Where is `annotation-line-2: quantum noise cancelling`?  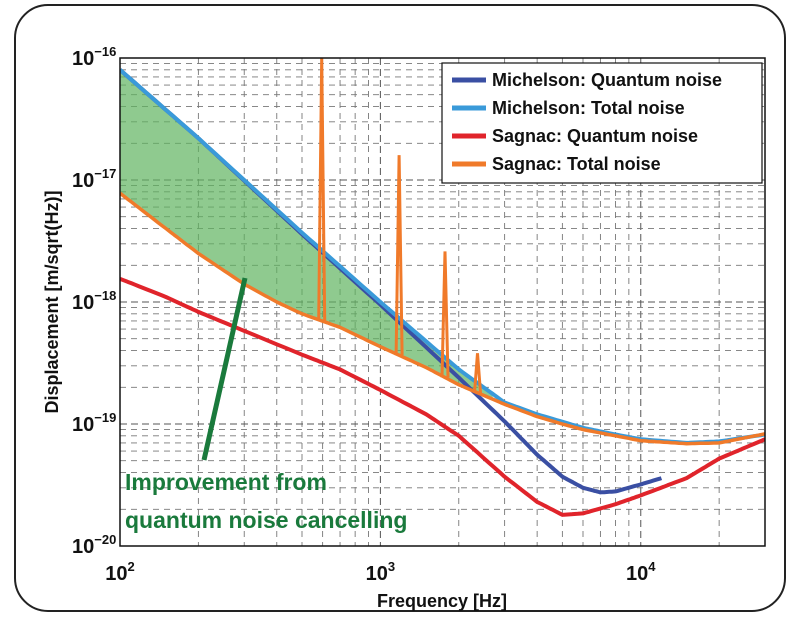
annotation-line-2: quantum noise cancelling is located at coordinates (266, 520).